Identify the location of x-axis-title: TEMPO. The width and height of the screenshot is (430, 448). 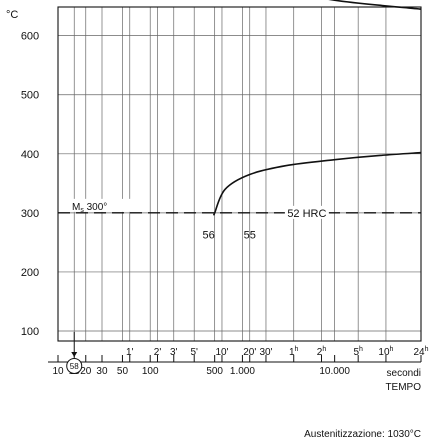
(403, 387).